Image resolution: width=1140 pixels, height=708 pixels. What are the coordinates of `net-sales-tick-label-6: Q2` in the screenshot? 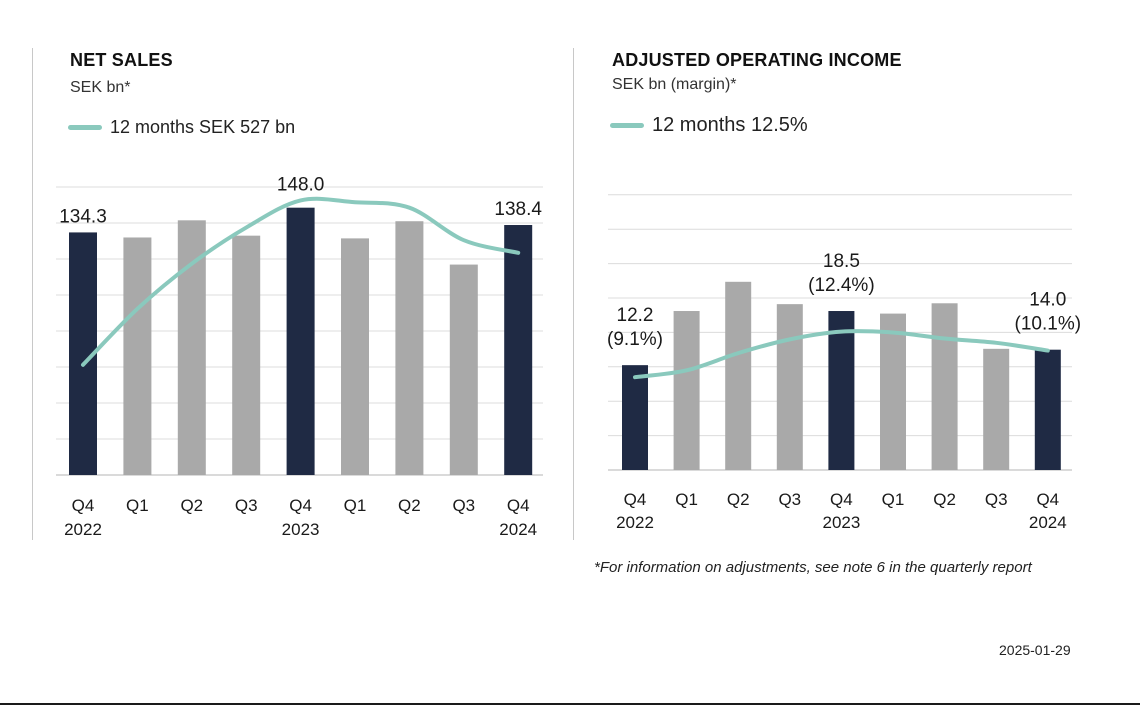 It's located at (409, 505).